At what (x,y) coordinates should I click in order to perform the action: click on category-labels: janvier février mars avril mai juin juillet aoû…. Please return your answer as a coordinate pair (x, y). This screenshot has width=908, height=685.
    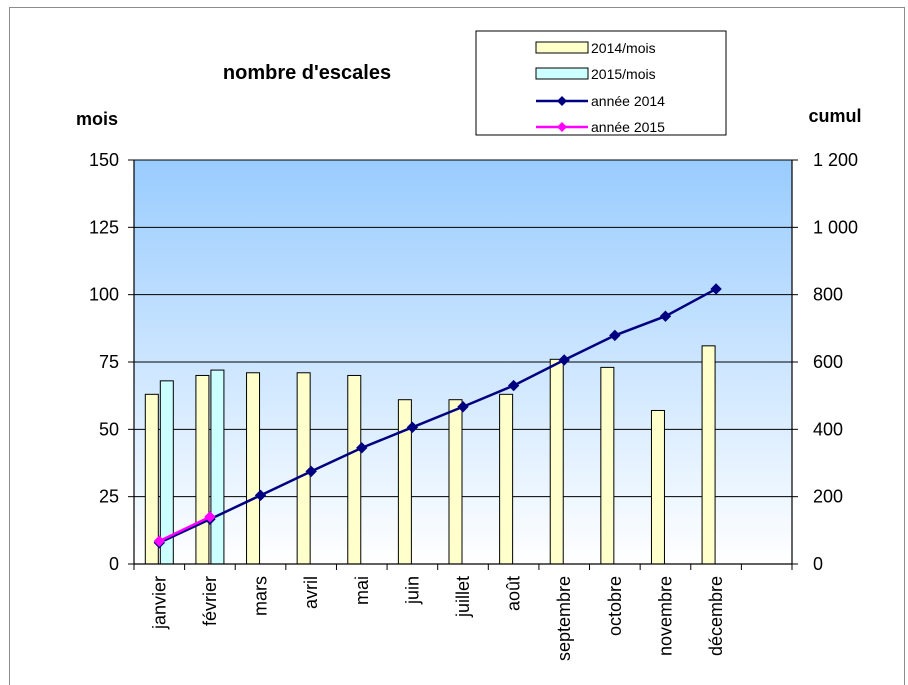
    Looking at the image, I should click on (437, 618).